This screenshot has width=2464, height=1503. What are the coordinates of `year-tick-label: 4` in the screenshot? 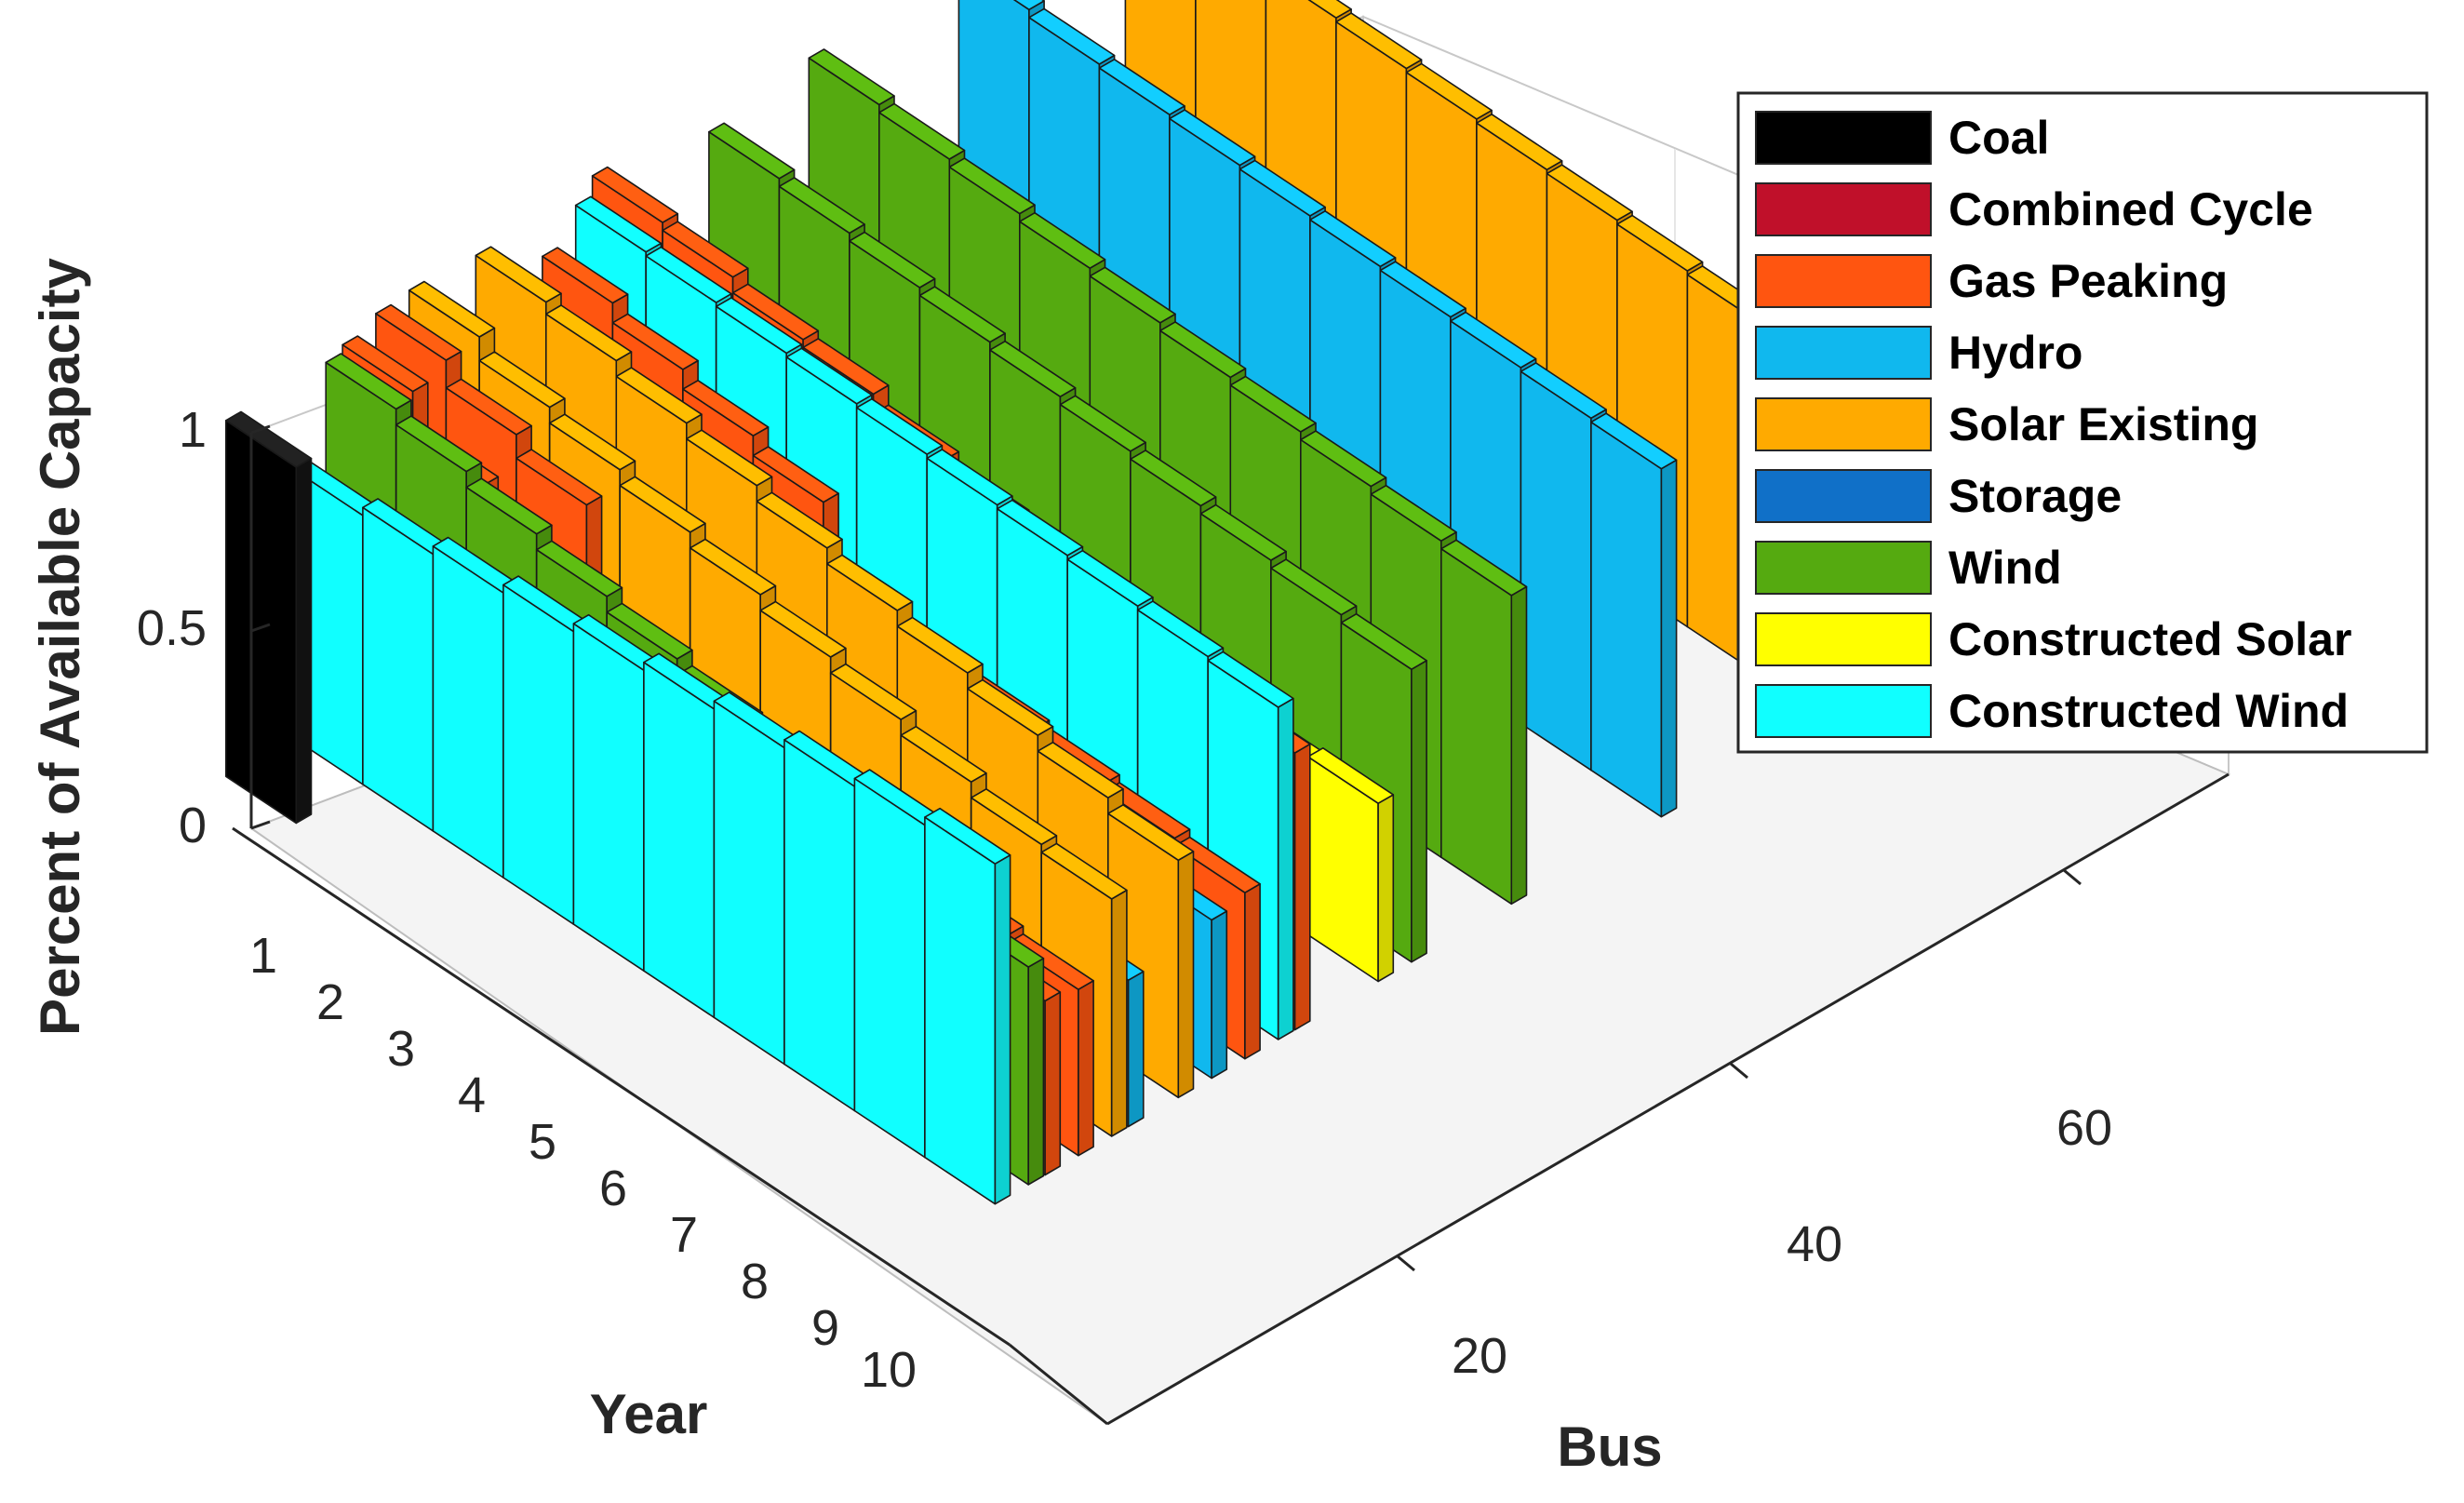 It's located at (472, 1095).